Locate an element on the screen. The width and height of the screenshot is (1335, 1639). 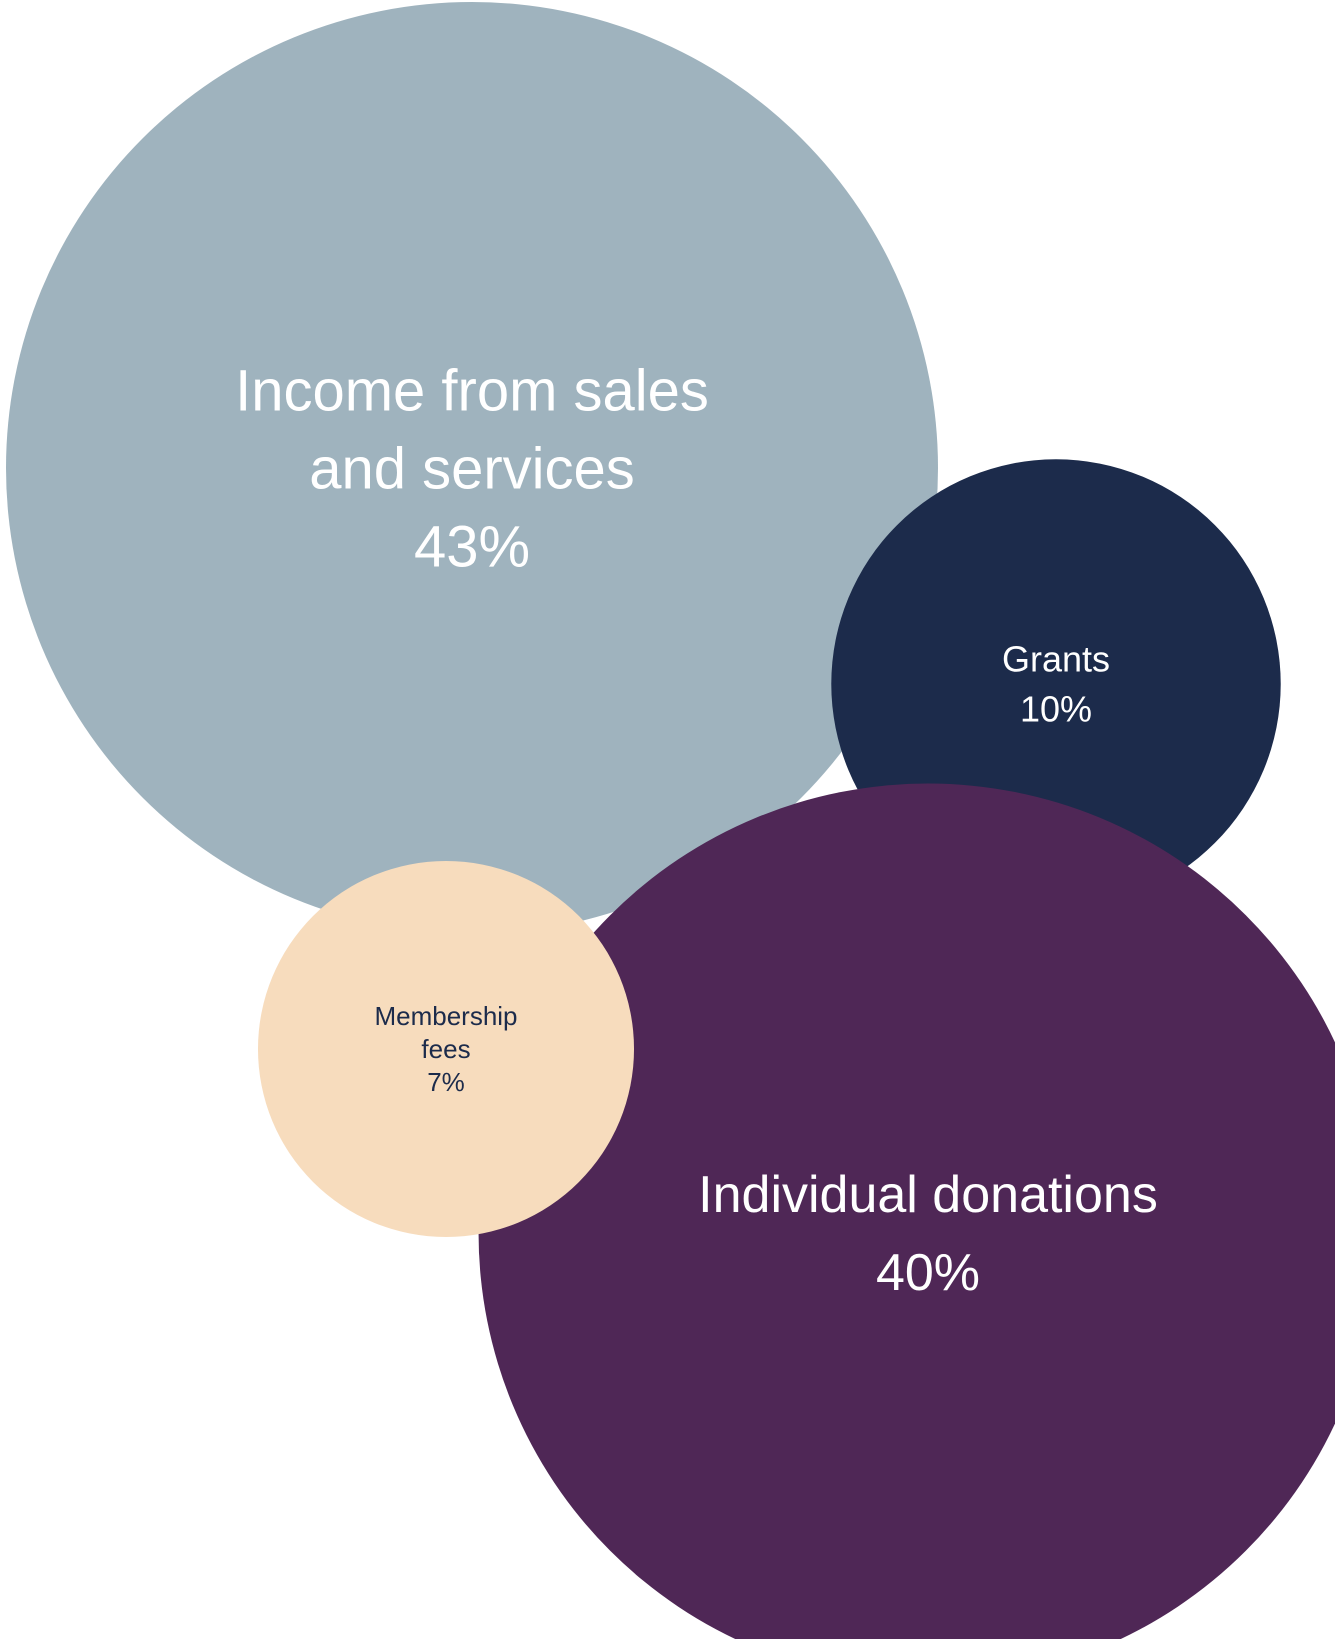
bubble-donations-name-label: Individual donations is located at coordinates (928, 1195).